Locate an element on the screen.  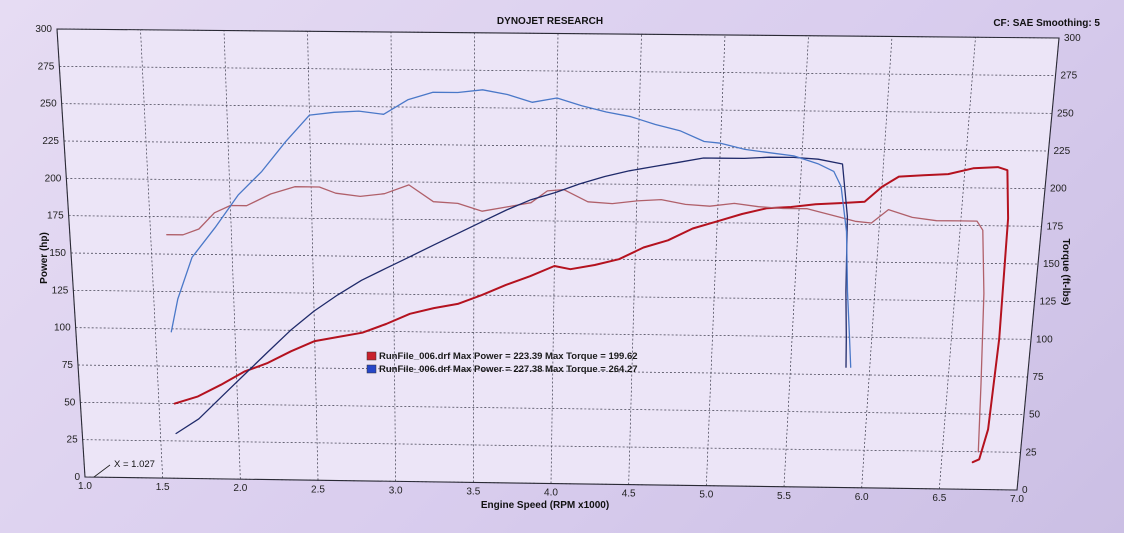
y-right-tick-label: 175 is located at coordinates (1055, 226).